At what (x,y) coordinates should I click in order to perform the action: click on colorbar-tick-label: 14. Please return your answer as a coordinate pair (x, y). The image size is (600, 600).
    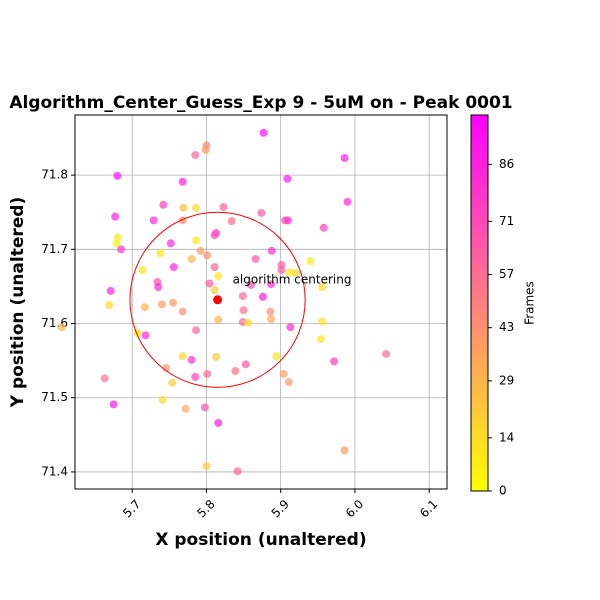
    Looking at the image, I should click on (506, 437).